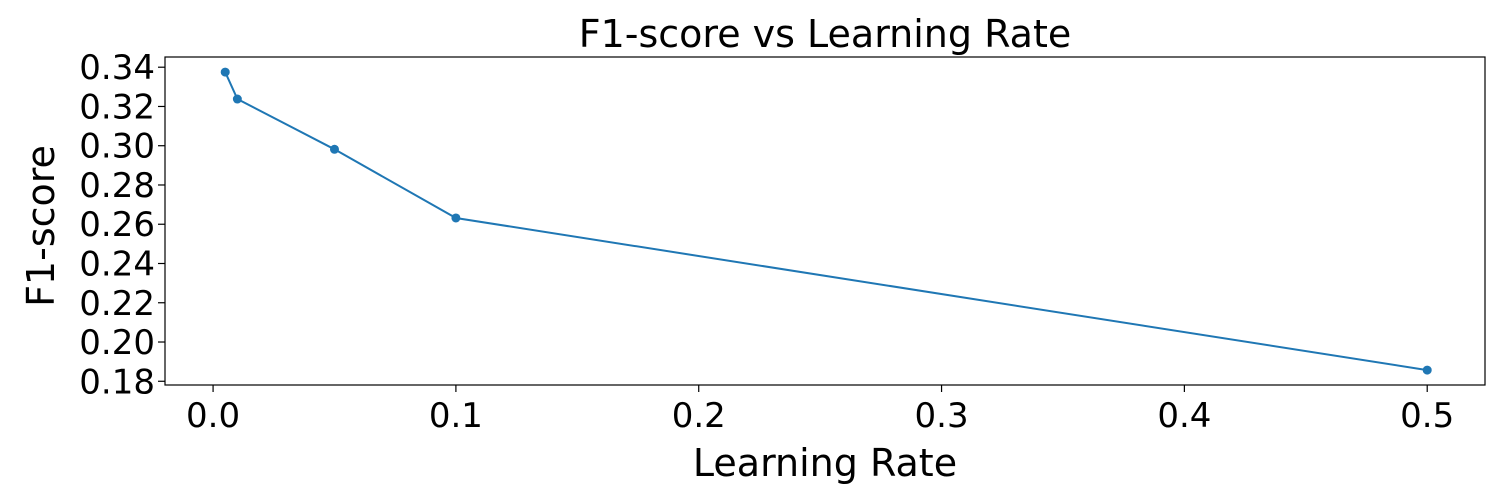 This screenshot has width=1500, height=500. I want to click on y-tick-label: 0.30, so click(117, 147).